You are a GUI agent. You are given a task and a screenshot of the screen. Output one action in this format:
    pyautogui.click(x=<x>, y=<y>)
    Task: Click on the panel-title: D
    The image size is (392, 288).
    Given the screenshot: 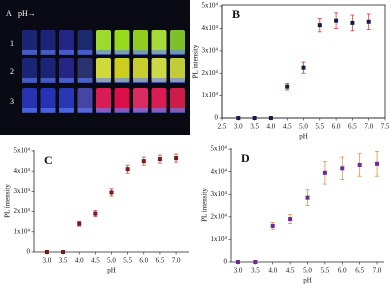 What is the action you would take?
    pyautogui.click(x=245, y=158)
    